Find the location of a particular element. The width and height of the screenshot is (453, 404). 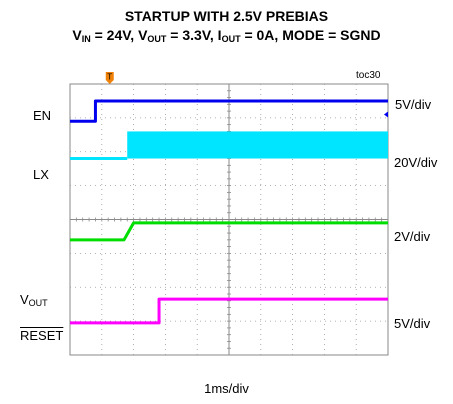

channel-label-en: EN is located at coordinates (42, 115).